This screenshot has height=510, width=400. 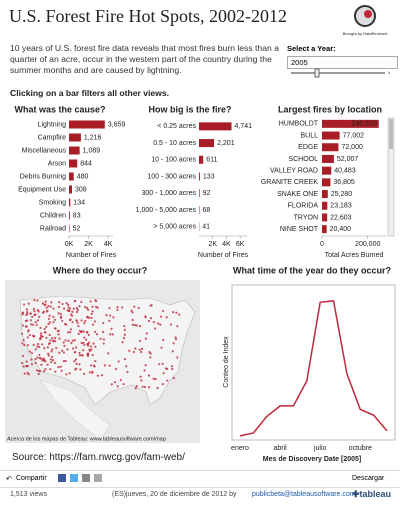 What do you see at coordinates (77, 228) in the screenshot?
I see `value-label: 52` at bounding box center [77, 228].